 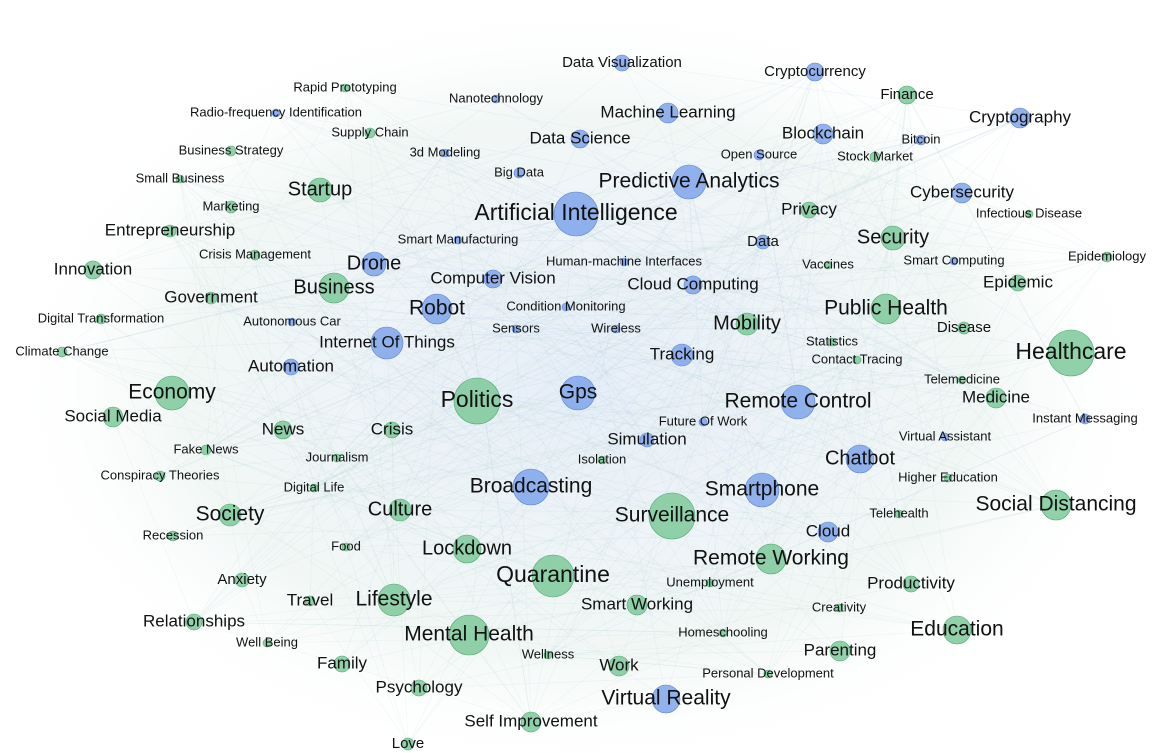 What do you see at coordinates (333, 287) in the screenshot?
I see `node-label: Business` at bounding box center [333, 287].